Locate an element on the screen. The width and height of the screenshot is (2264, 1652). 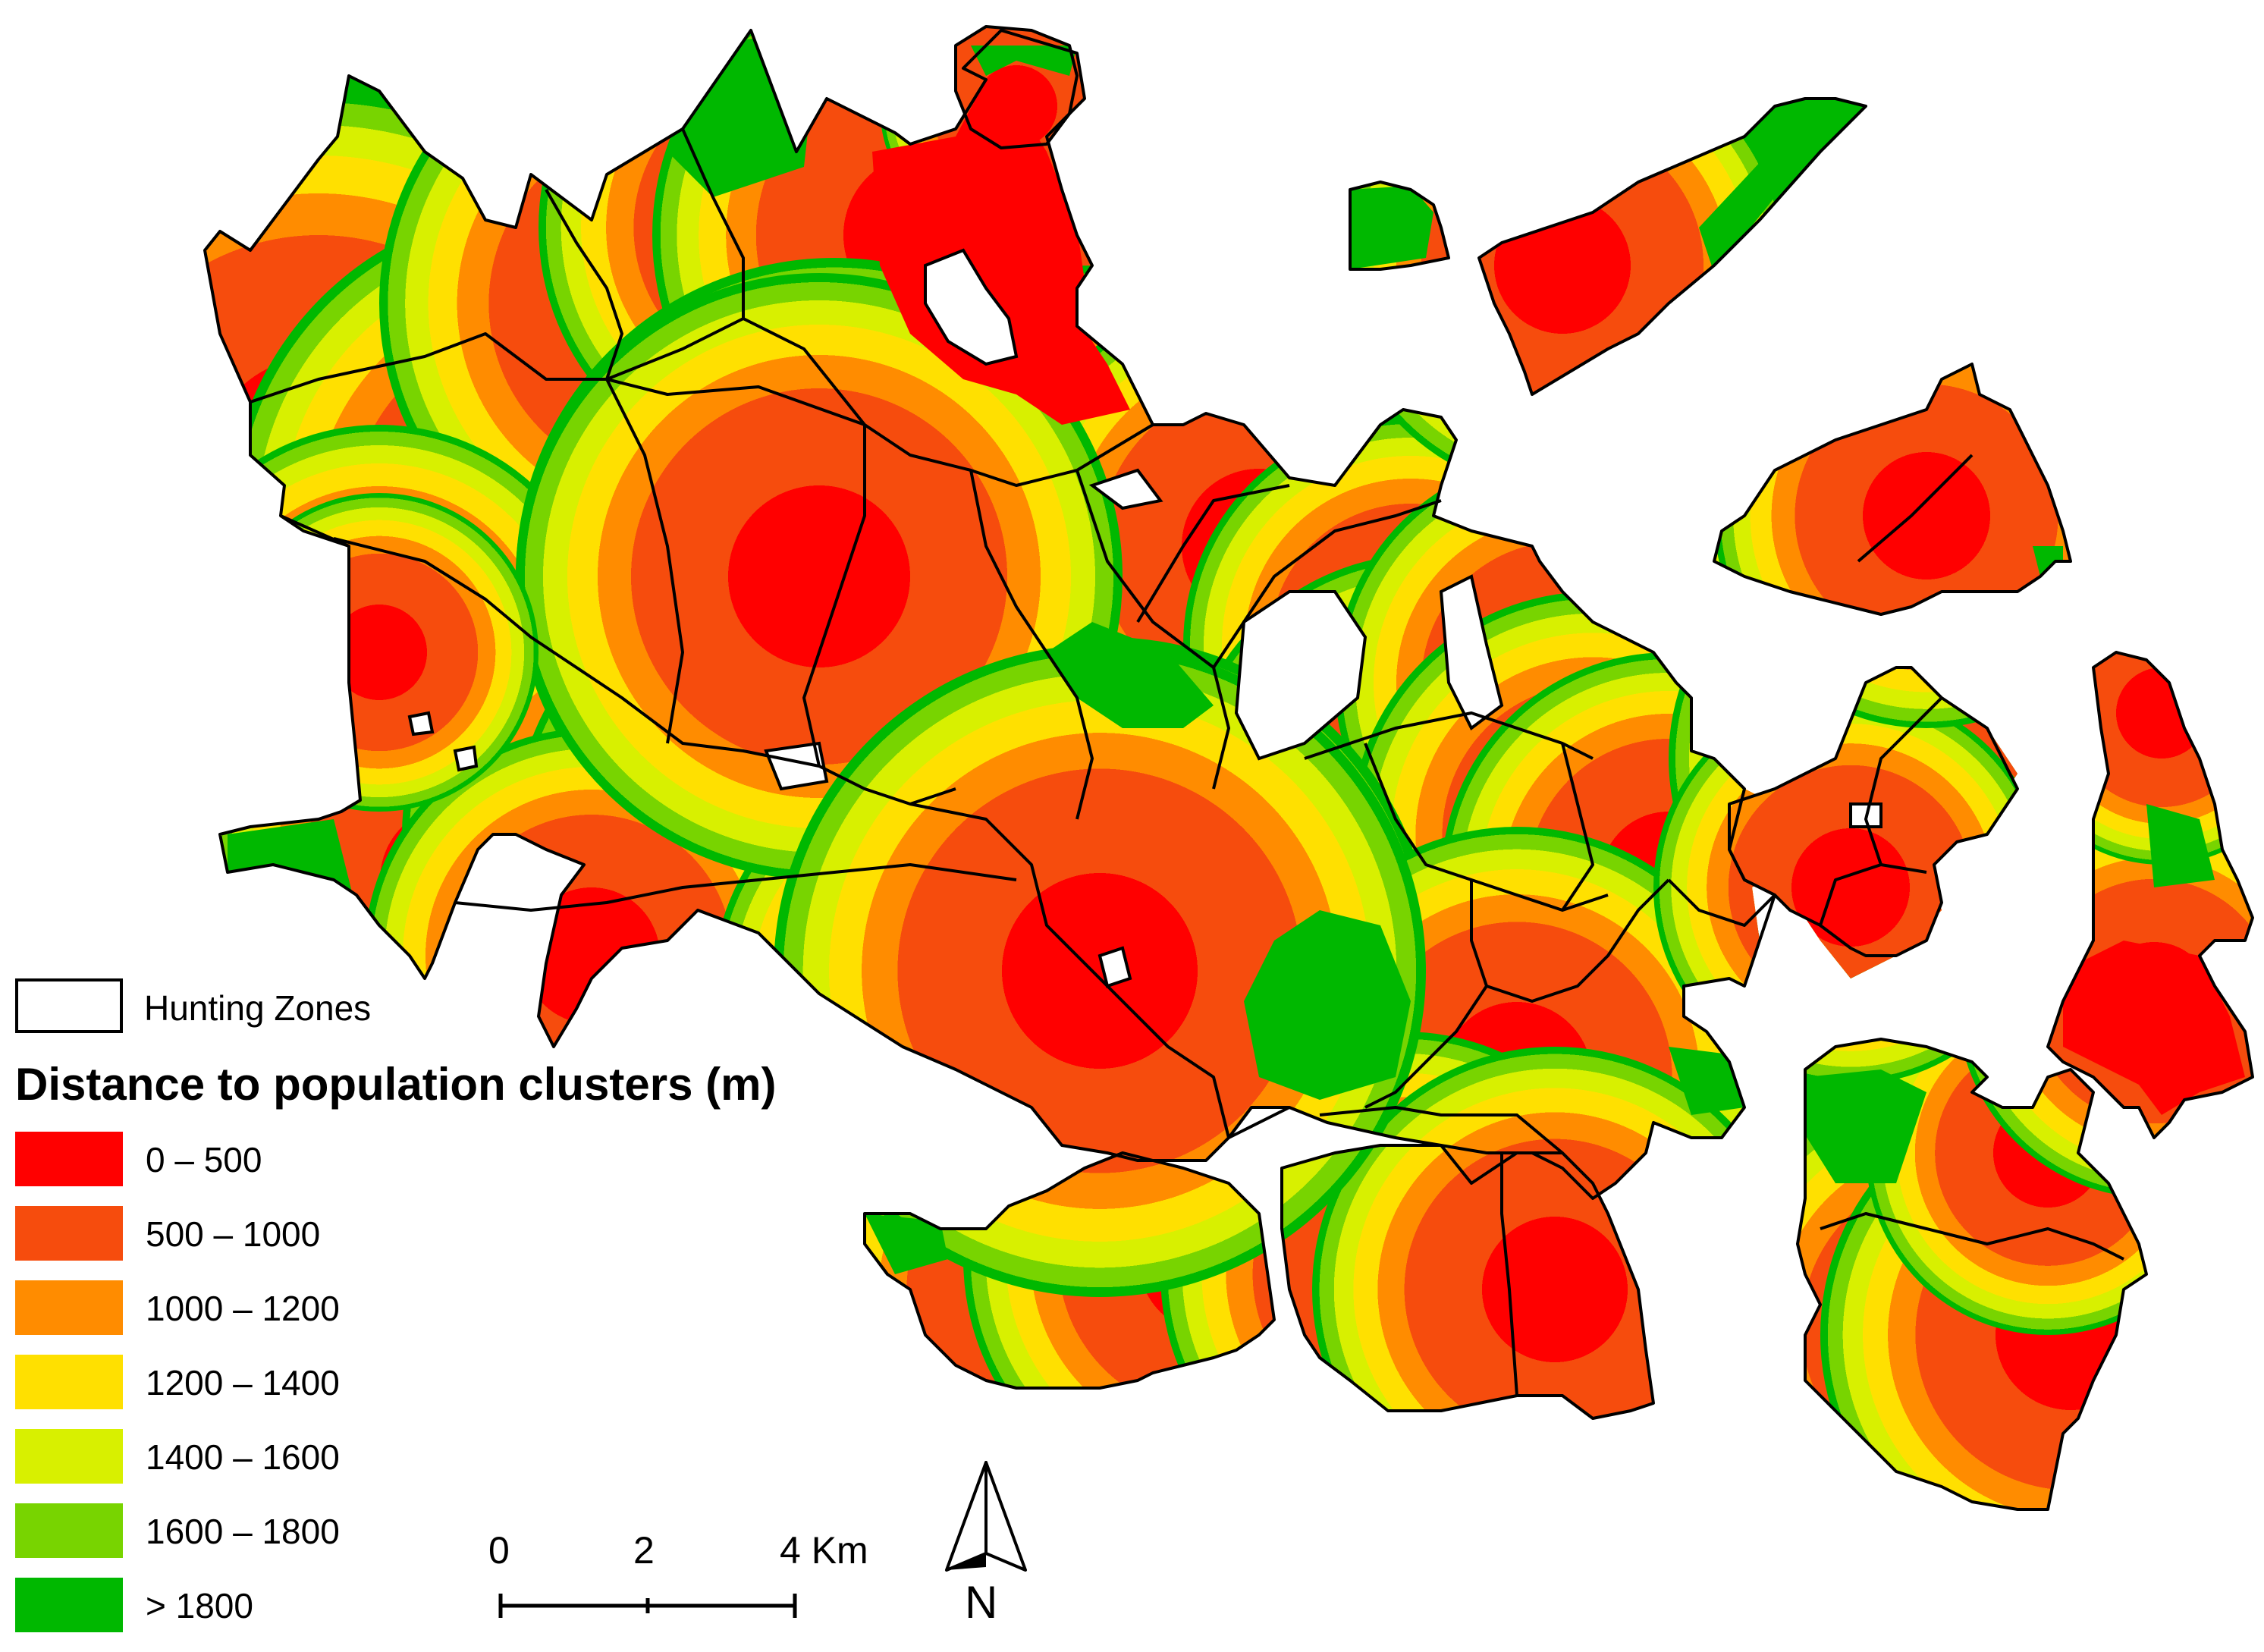
legend-class-label: 1600 – 1800 is located at coordinates (243, 1532).